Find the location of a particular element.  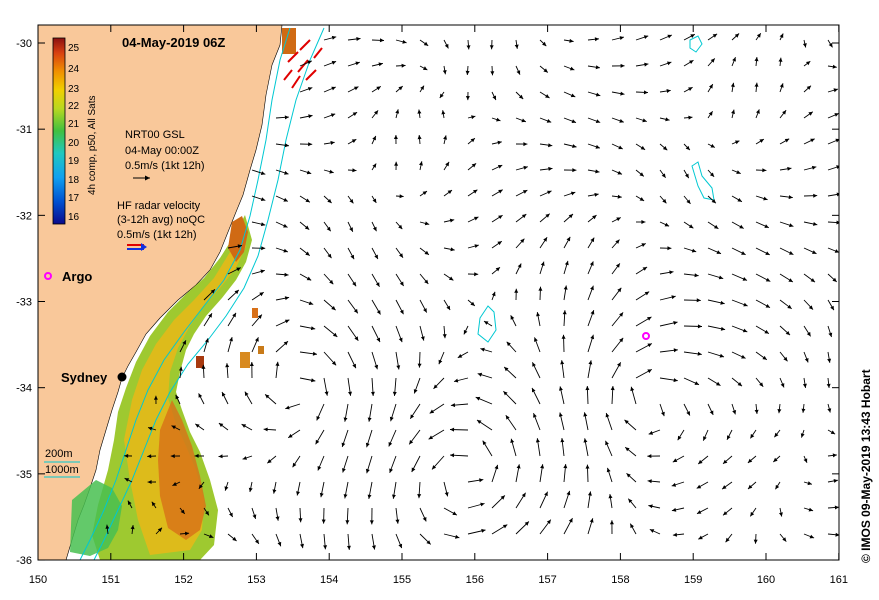

x-tick-label: 156 is located at coordinates (475, 580).